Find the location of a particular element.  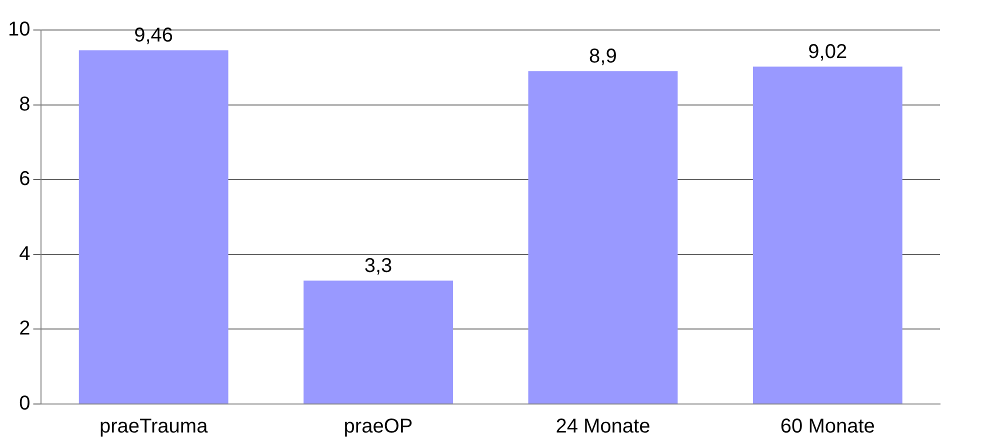

y-tick-label: 6 is located at coordinates (24, 179).